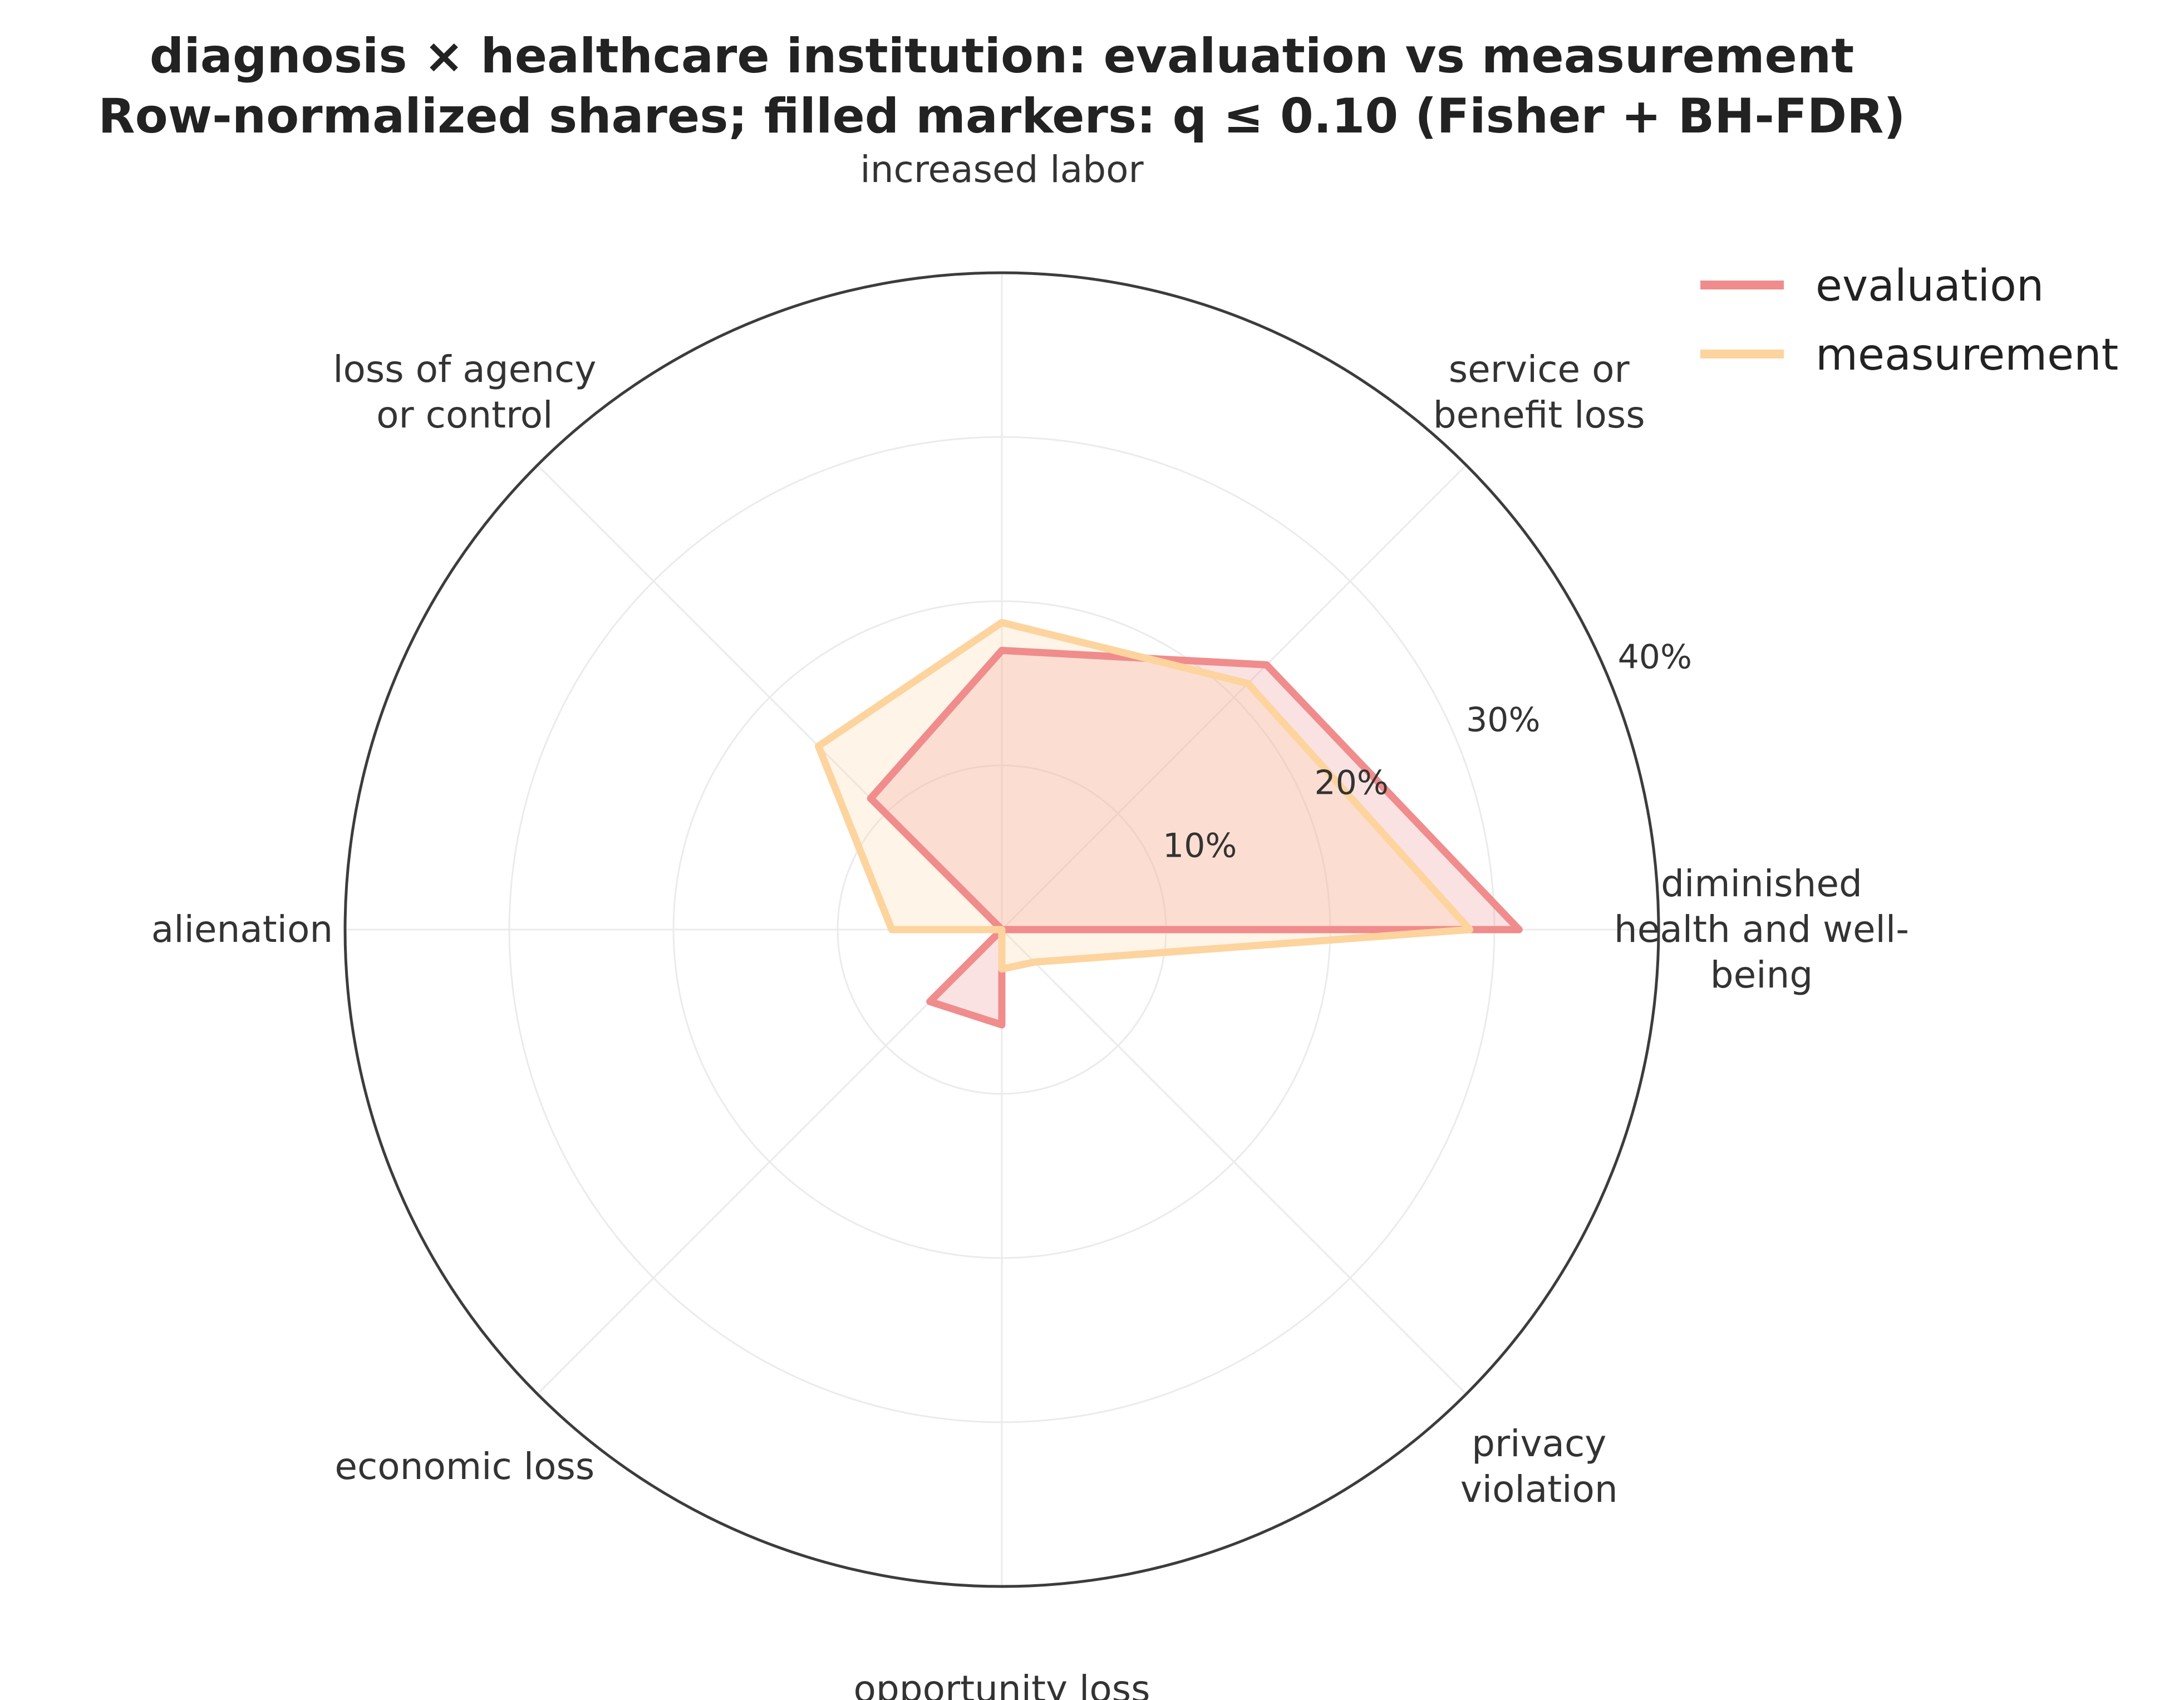 This screenshot has height=1700, width=2184. I want to click on category-label-0: diminished health and well-being, so click(1761, 929).